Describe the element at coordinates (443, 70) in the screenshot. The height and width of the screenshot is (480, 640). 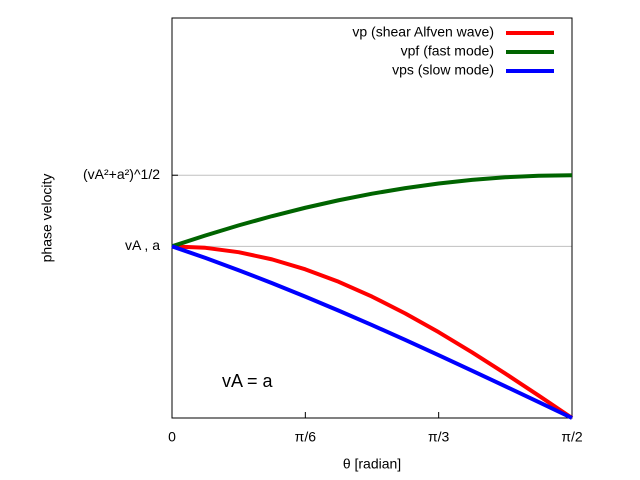
I see `legend-label: vps (slow mode)` at that location.